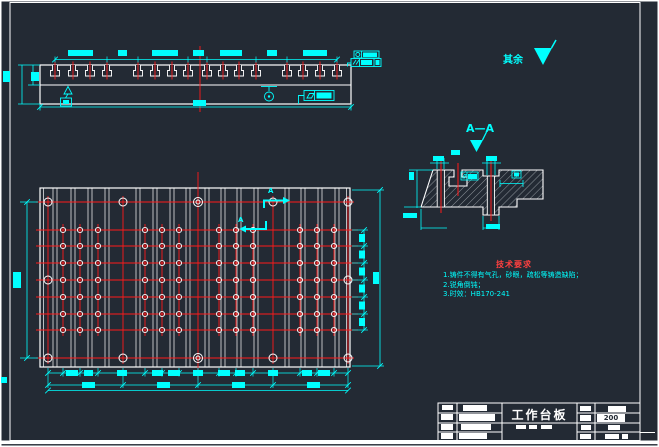  Describe the element at coordinates (514, 264) in the screenshot. I see `tech-notes-title: 技术要求` at that location.